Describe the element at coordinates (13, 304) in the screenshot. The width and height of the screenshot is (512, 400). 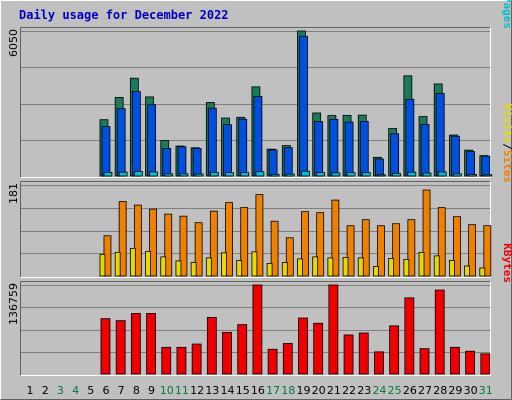
I see `y-max-label: 136759` at that location.